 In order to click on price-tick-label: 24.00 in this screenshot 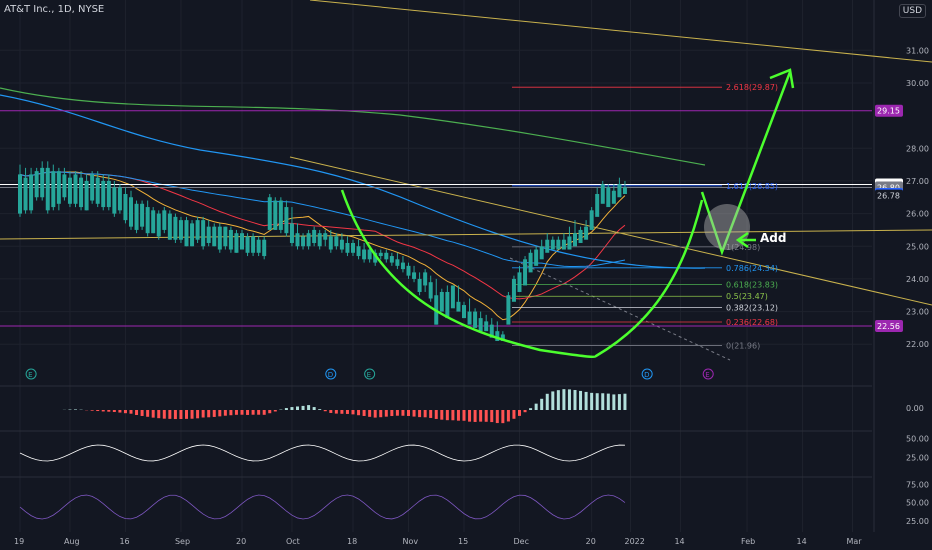, I will do `click(917, 279)`.